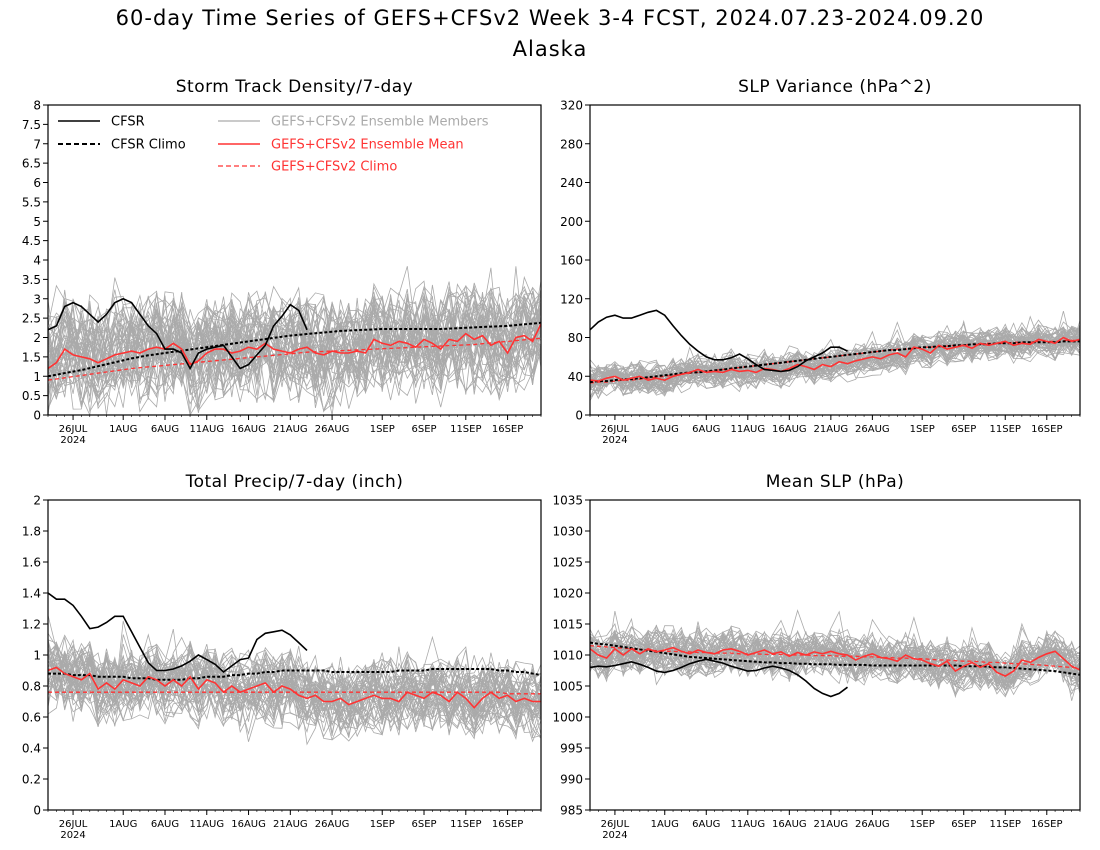 This screenshot has height=850, width=1100. What do you see at coordinates (37, 183) in the screenshot?
I see `y-tick-label: 6` at bounding box center [37, 183].